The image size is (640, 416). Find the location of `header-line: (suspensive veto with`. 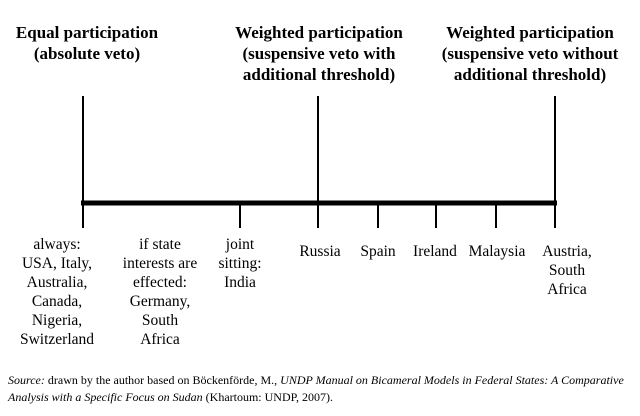

header-line: (suspensive veto with is located at coordinates (319, 53).